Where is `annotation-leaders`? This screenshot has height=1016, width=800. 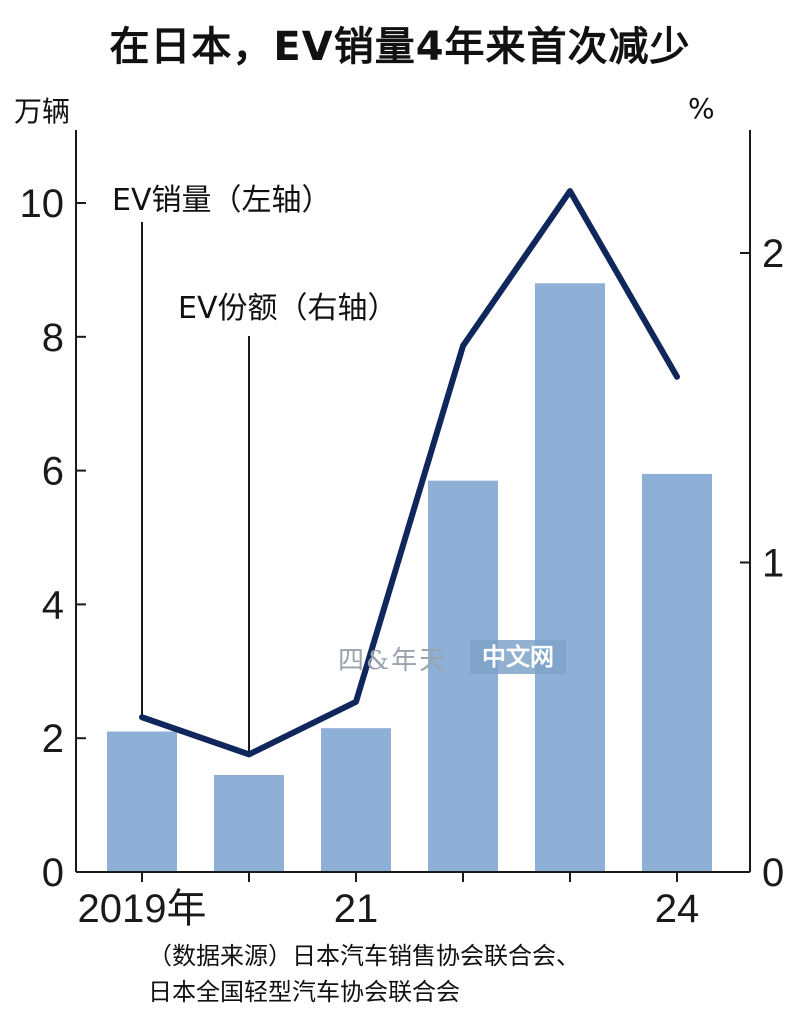 annotation-leaders is located at coordinates (195, 488).